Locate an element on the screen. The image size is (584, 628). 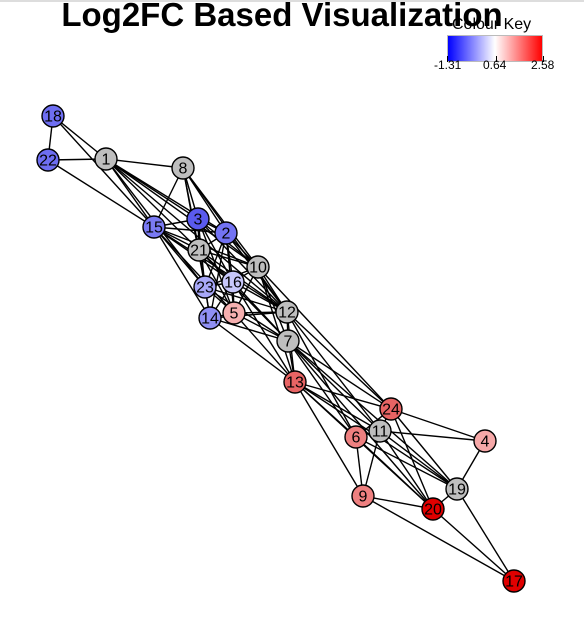
node-label-9: 9 is located at coordinates (363, 497).